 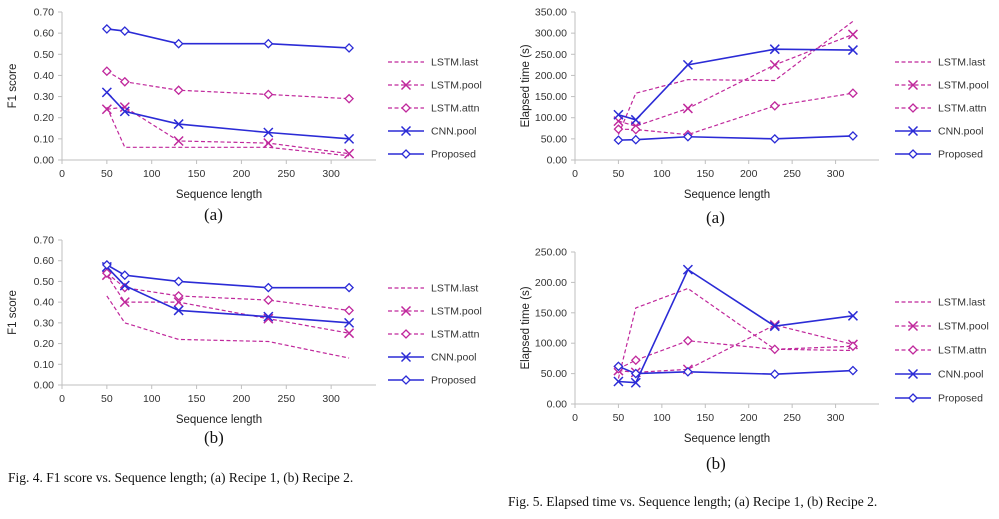 What do you see at coordinates (44, 303) in the screenshot?
I see `y-tick-label: 0.40` at bounding box center [44, 303].